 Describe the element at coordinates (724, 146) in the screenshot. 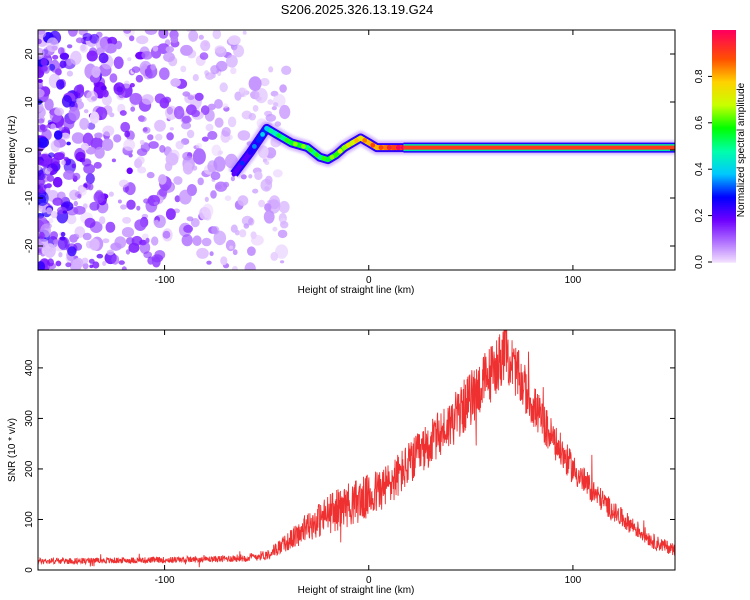

I see `colorbar-gradient` at that location.